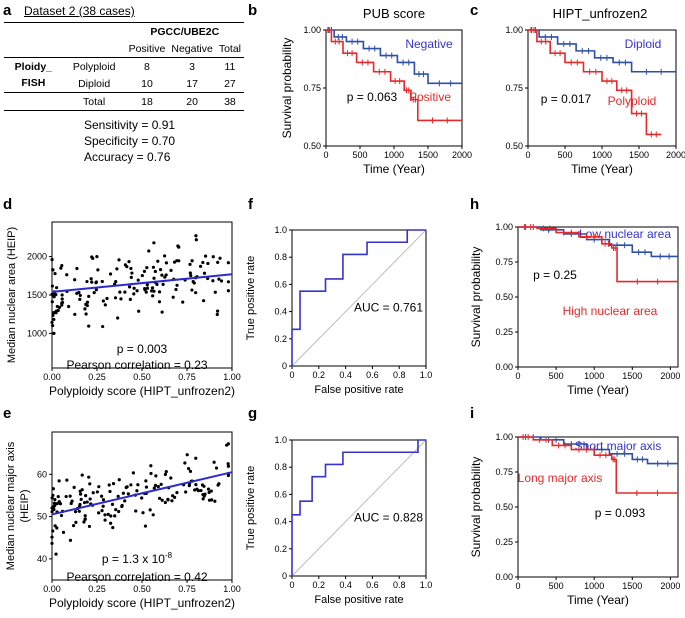 The width and height of the screenshot is (685, 618). I want to click on sensitivity-text: Sensitivity = 0.91, so click(130, 125).